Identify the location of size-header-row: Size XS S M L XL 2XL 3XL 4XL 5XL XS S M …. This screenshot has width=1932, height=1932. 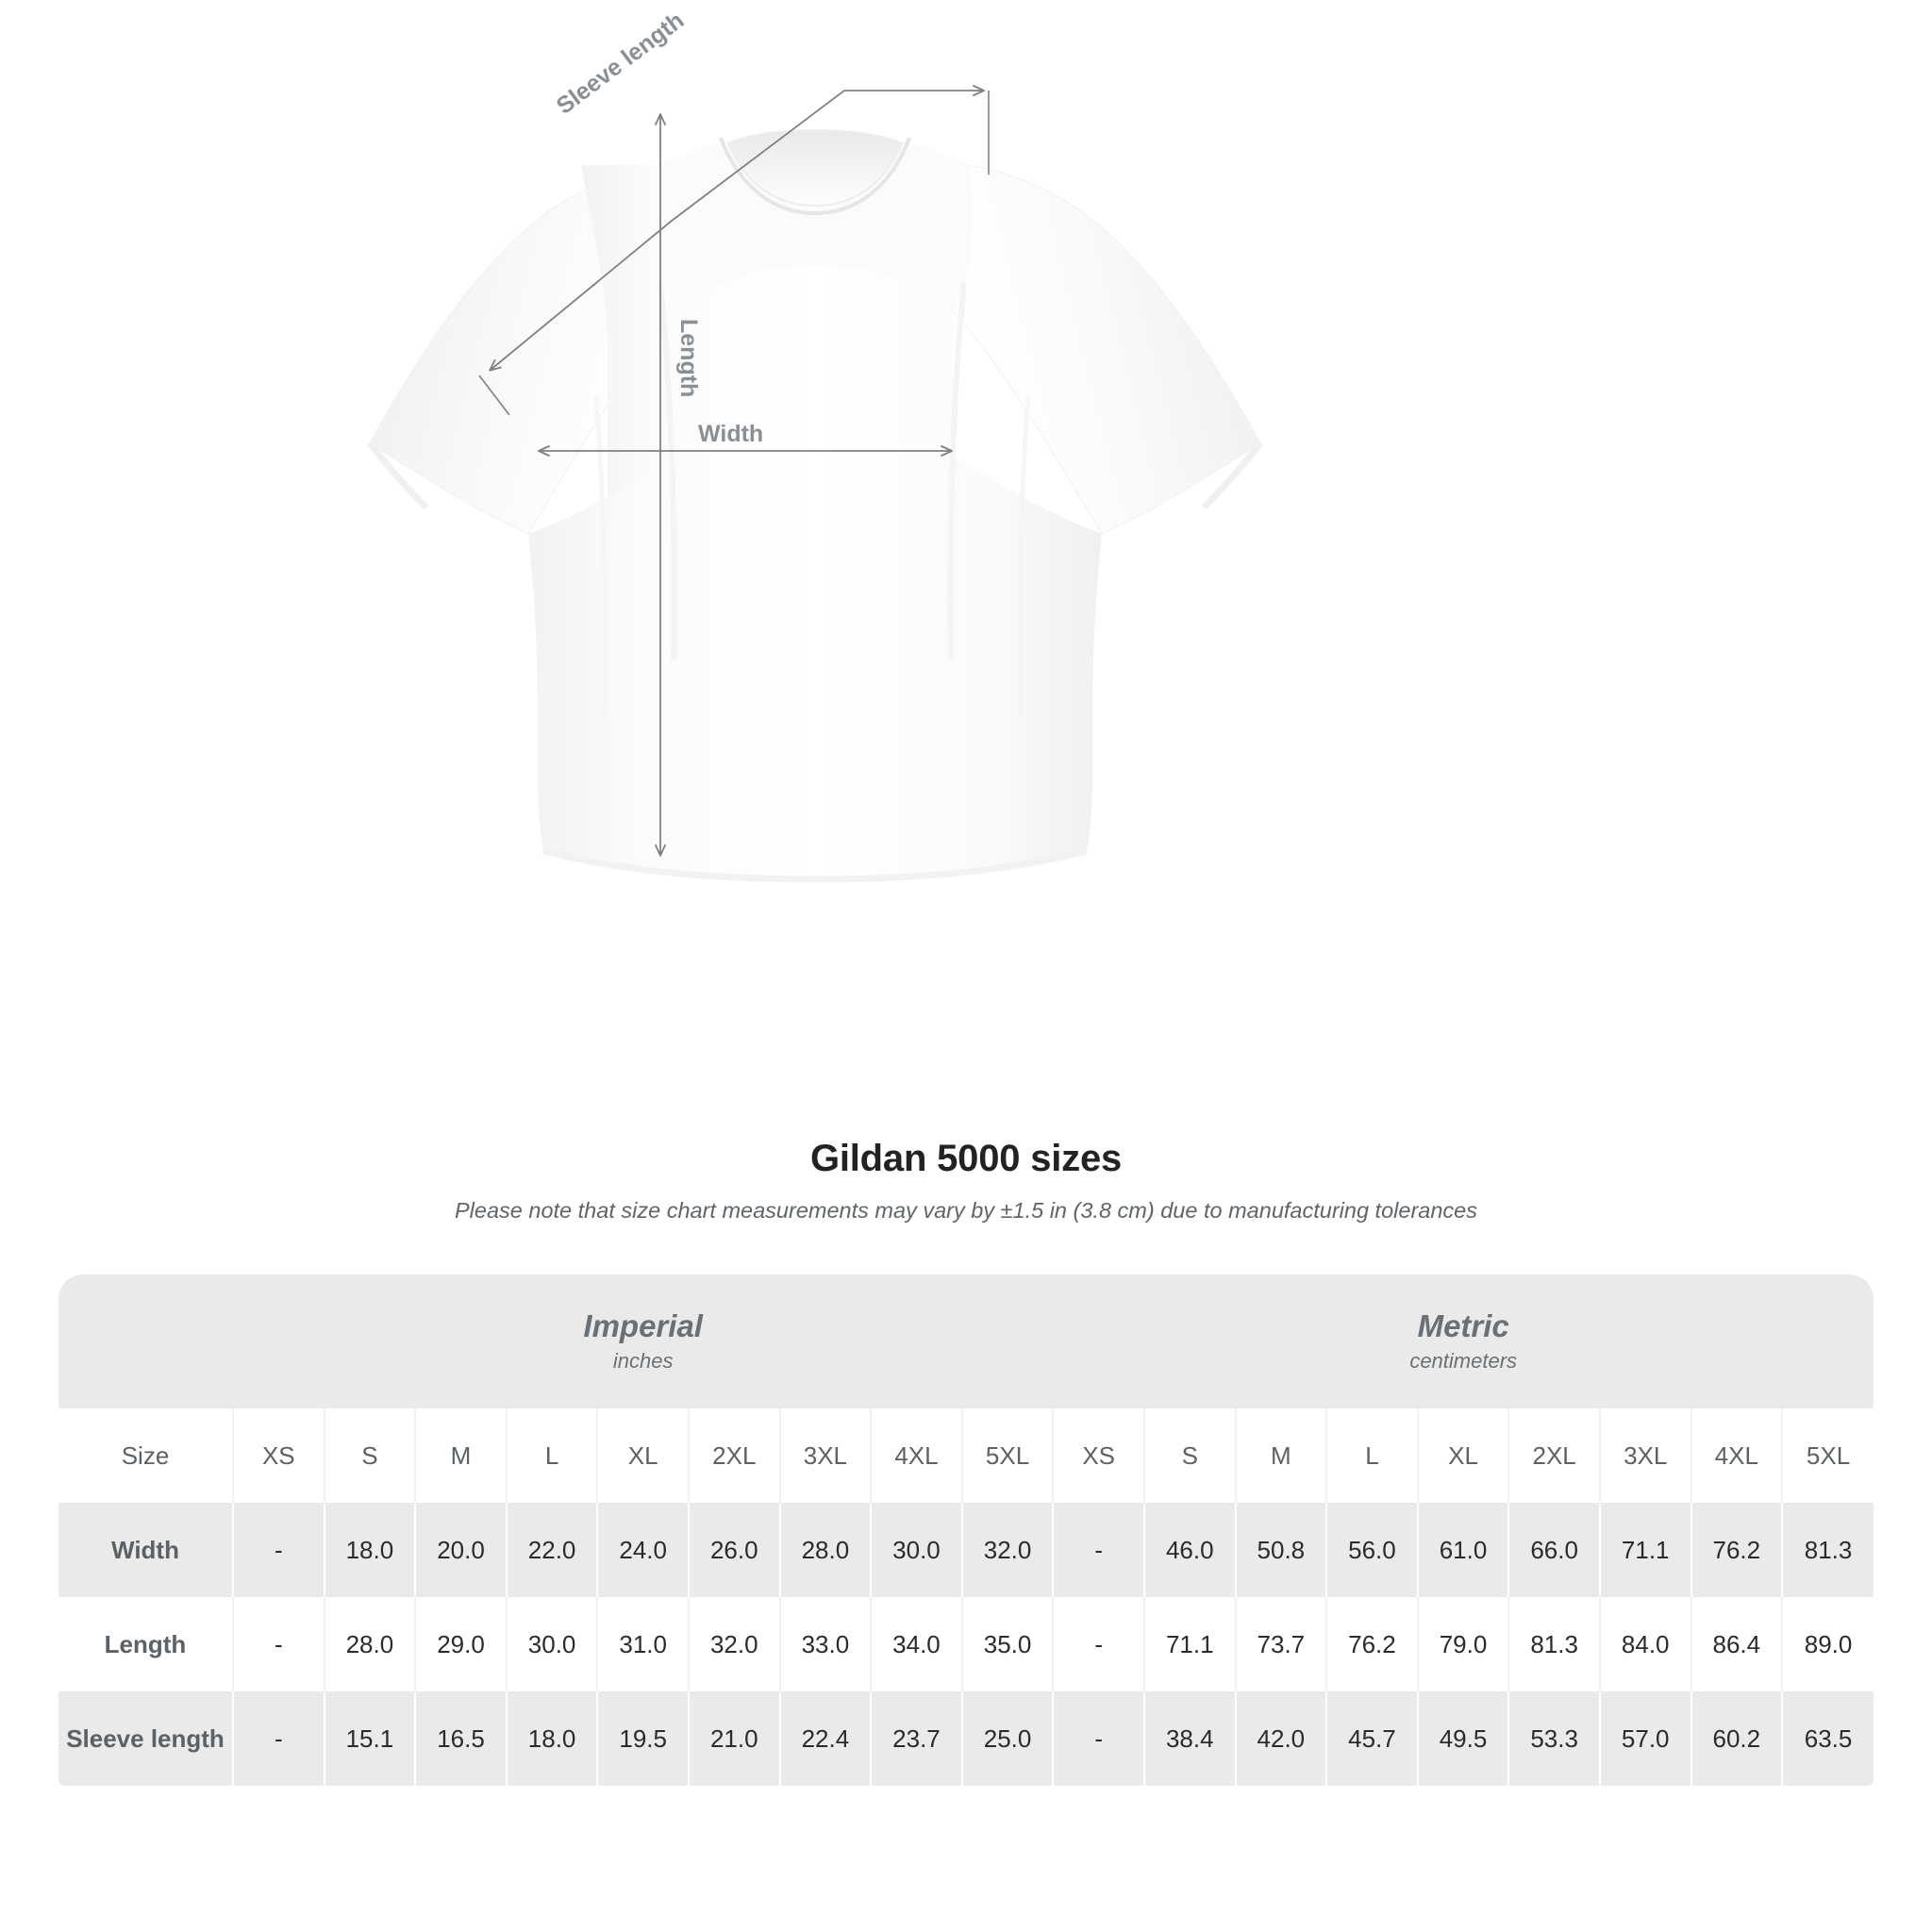
(966, 1456).